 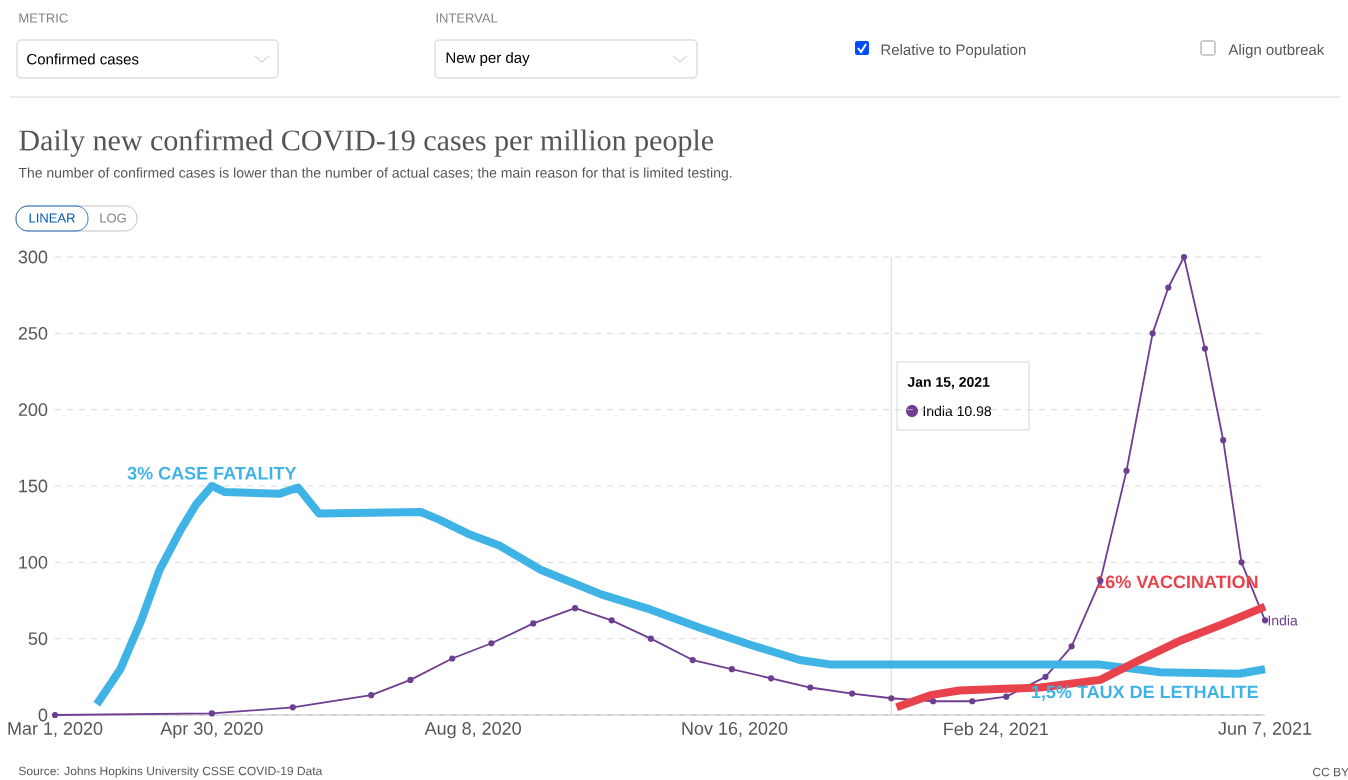 I want to click on annotation: 3% CASE FATALITY, so click(x=212, y=473).